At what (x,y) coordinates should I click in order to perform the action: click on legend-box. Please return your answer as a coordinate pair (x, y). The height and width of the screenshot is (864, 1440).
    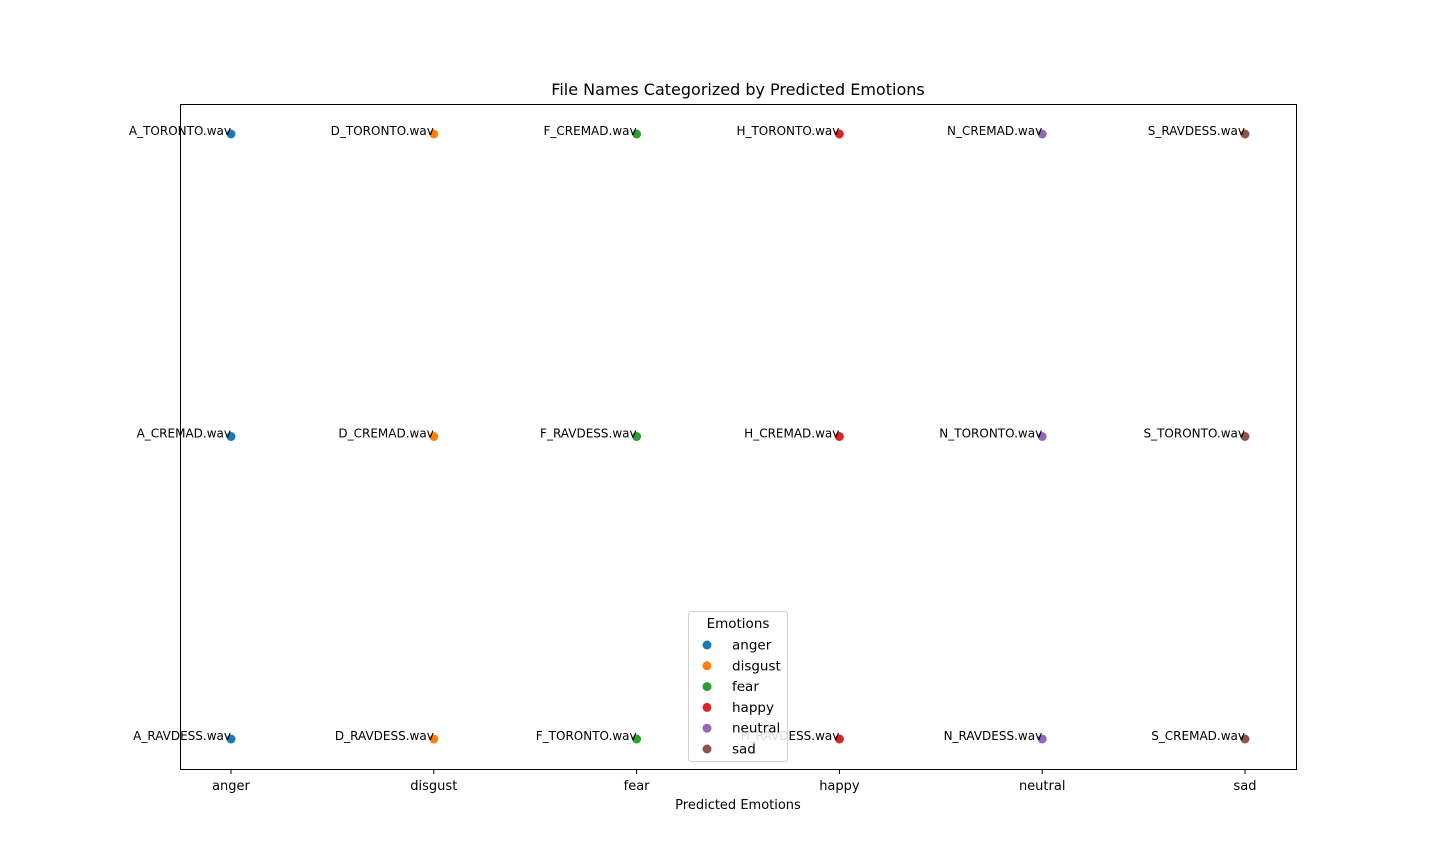
    Looking at the image, I should click on (738, 686).